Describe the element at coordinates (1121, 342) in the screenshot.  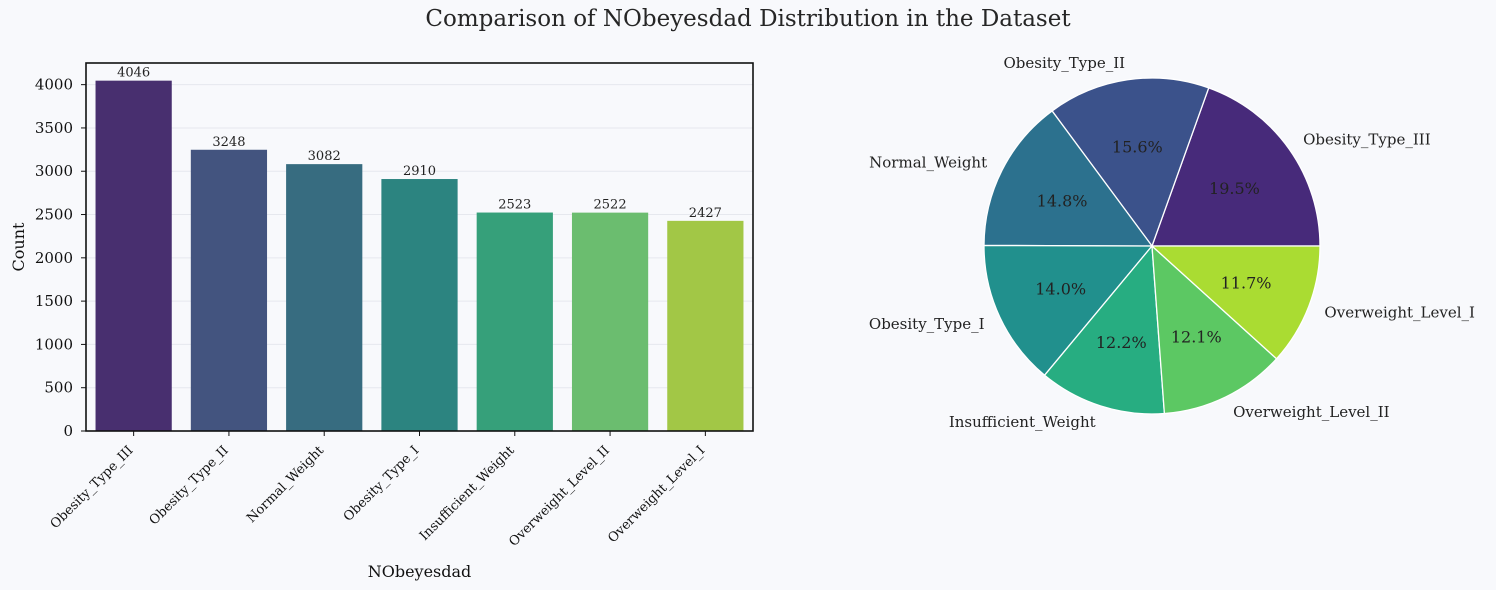
I see `pie-pct-label: 12.2%` at that location.